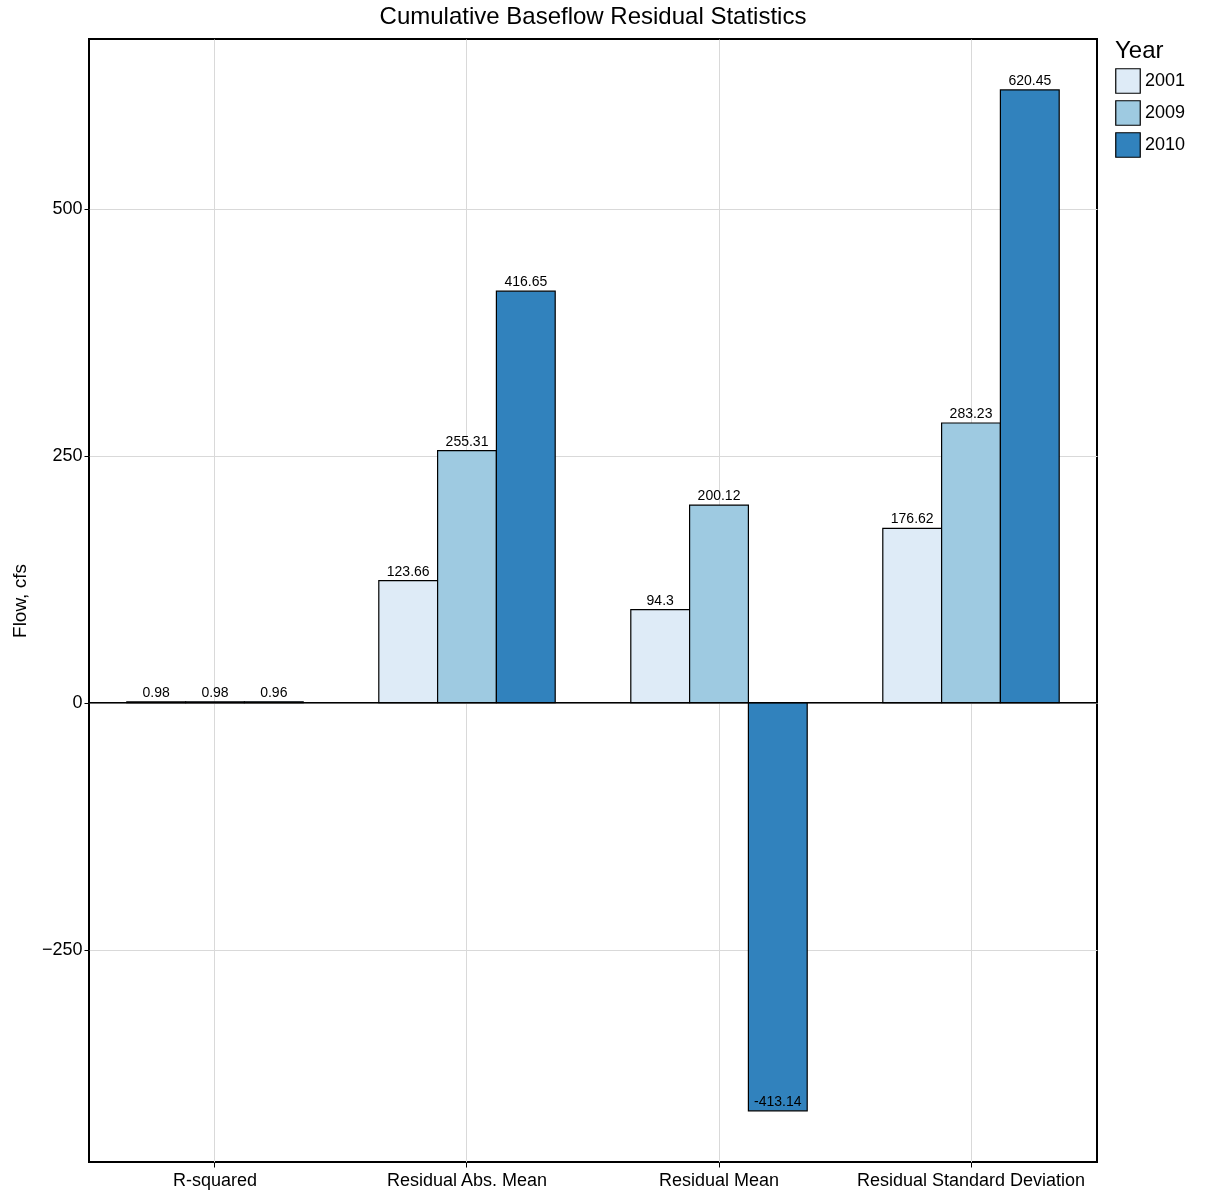 The image size is (1225, 1204). I want to click on data-label: 620.45, so click(1030, 79).